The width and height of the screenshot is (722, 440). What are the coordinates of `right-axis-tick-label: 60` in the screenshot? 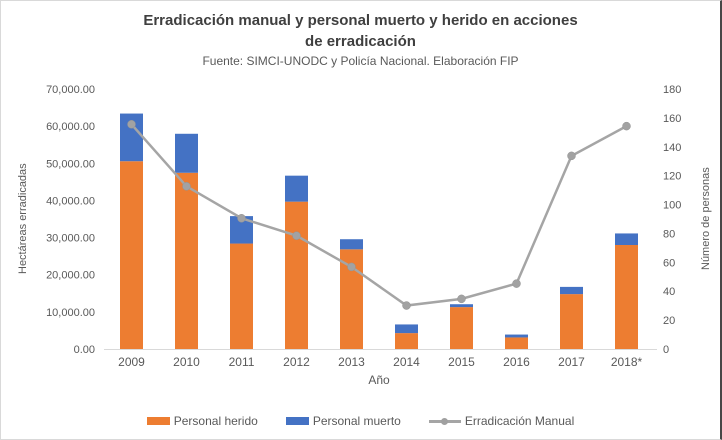 It's located at (669, 263).